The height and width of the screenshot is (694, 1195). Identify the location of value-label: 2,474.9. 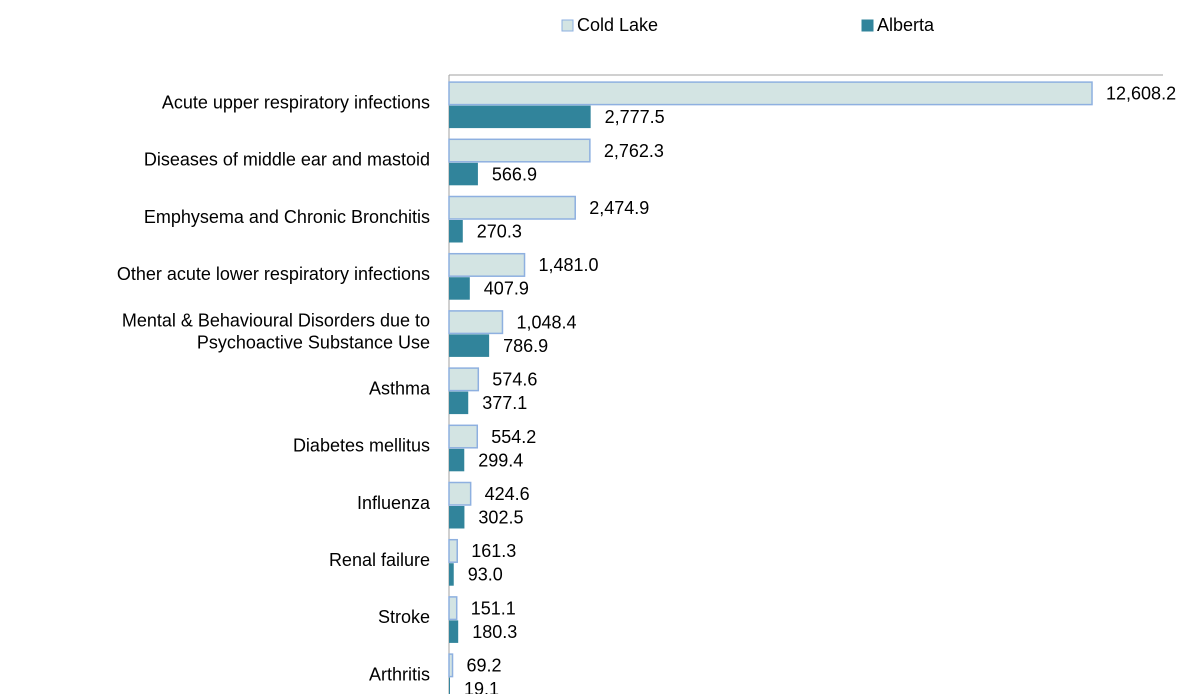
(619, 208).